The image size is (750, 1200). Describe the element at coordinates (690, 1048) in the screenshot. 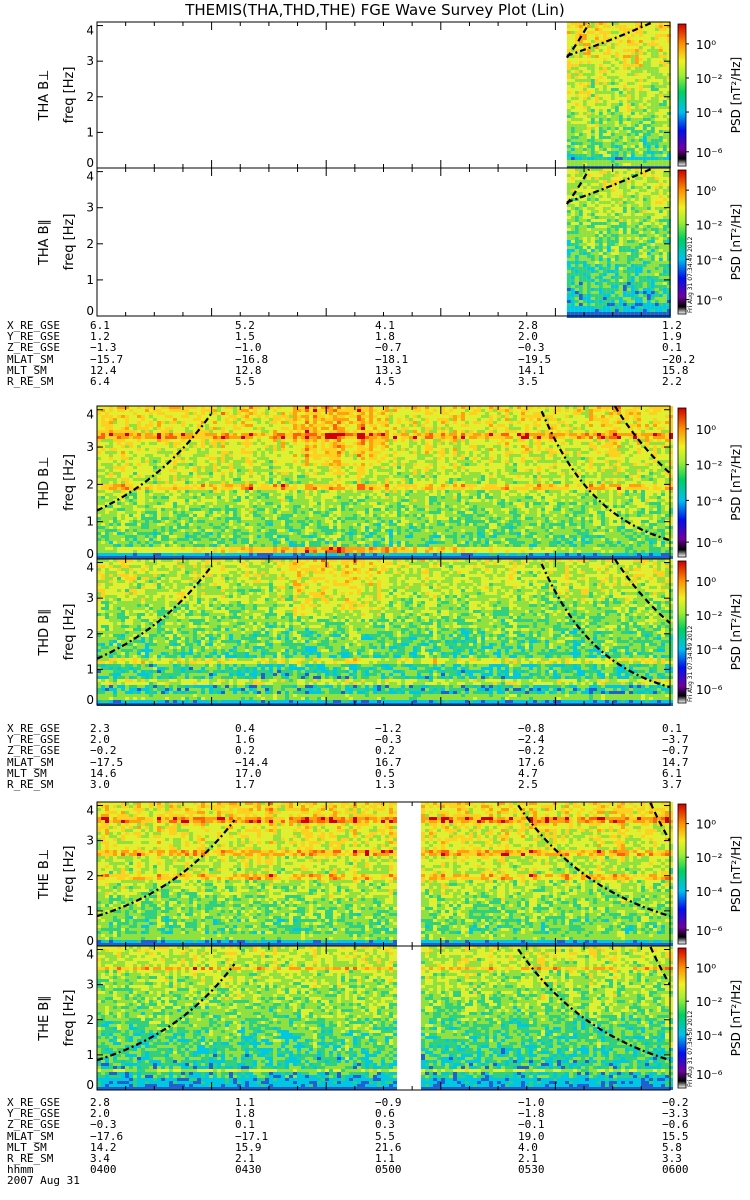

I see `timestamp-stamp: Fri Aug 31 07:34:50 2012` at that location.